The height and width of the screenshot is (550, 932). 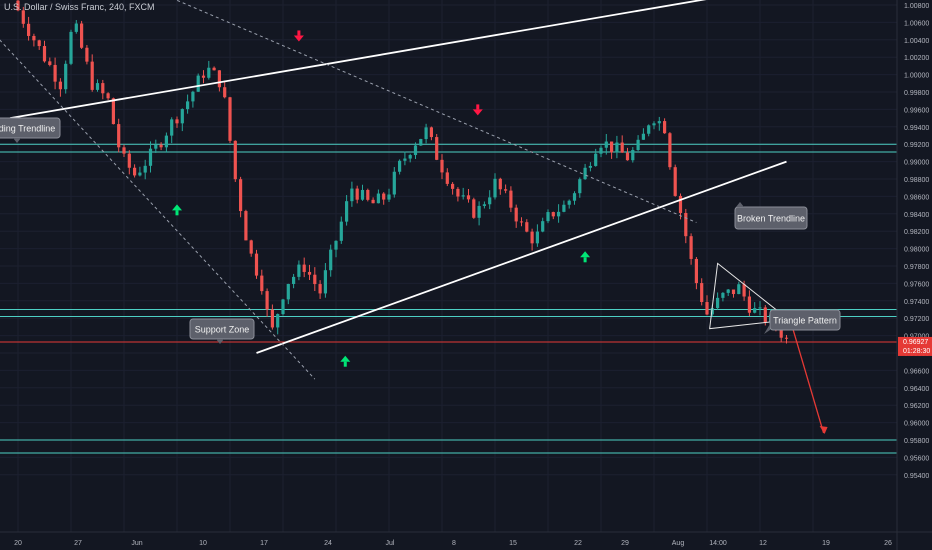 What do you see at coordinates (805, 321) in the screenshot?
I see `callout-label: Triangle Pattern` at bounding box center [805, 321].